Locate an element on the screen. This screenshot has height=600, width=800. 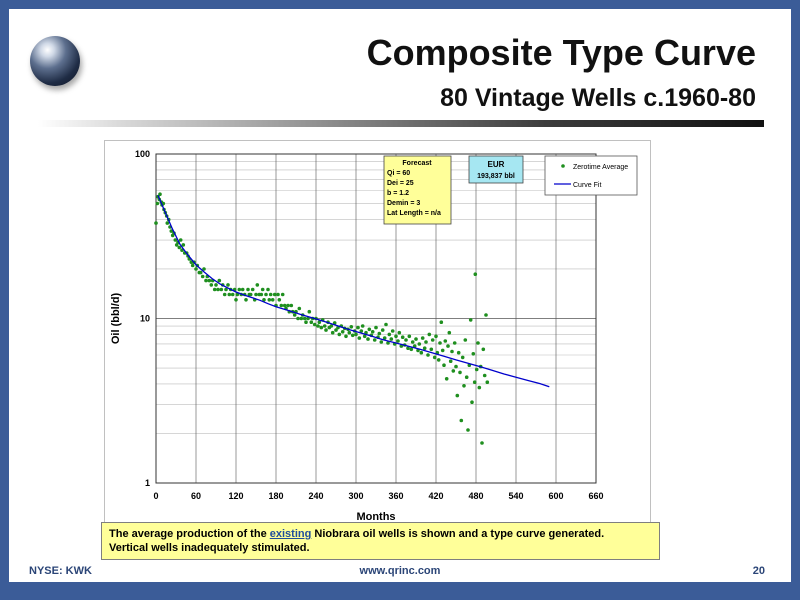
y-axis-title: Oil (bbl/d) is located at coordinates (116, 319).